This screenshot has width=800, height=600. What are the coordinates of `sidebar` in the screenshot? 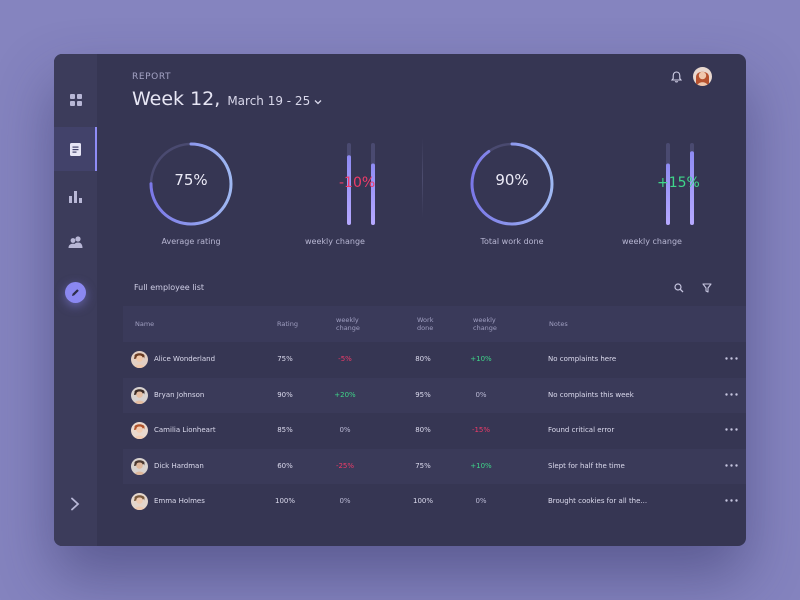 It's located at (75, 300).